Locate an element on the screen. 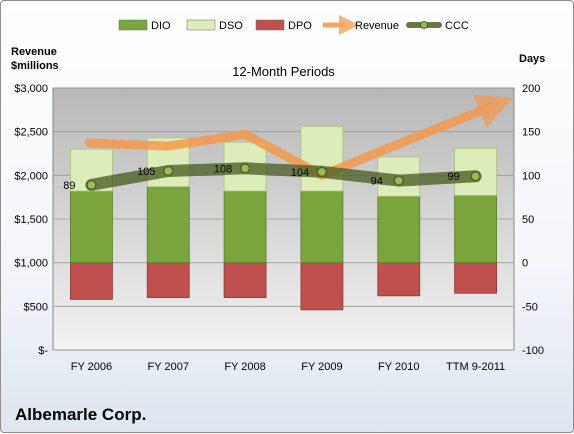 This screenshot has width=574, height=434. left-tick-label: $2,500 is located at coordinates (31, 133).